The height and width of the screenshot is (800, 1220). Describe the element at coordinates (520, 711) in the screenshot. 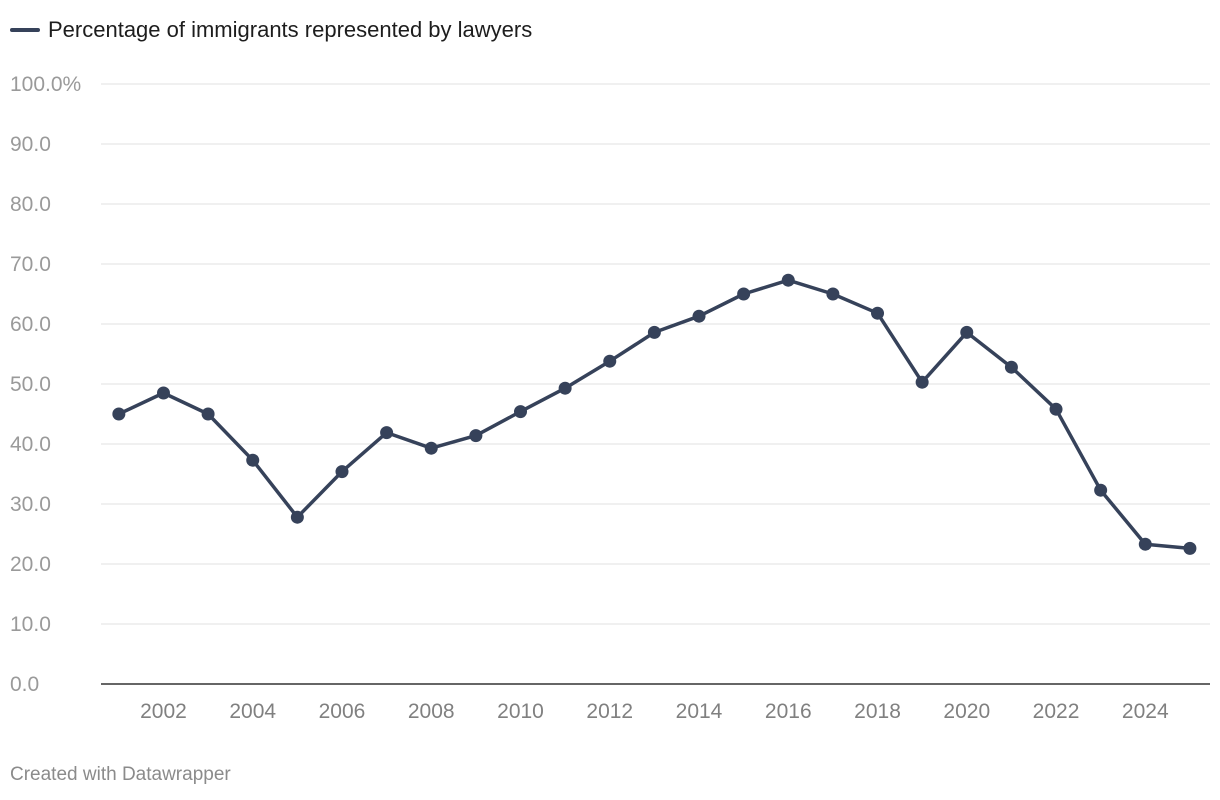

I see `x-tick-label: 2010` at that location.